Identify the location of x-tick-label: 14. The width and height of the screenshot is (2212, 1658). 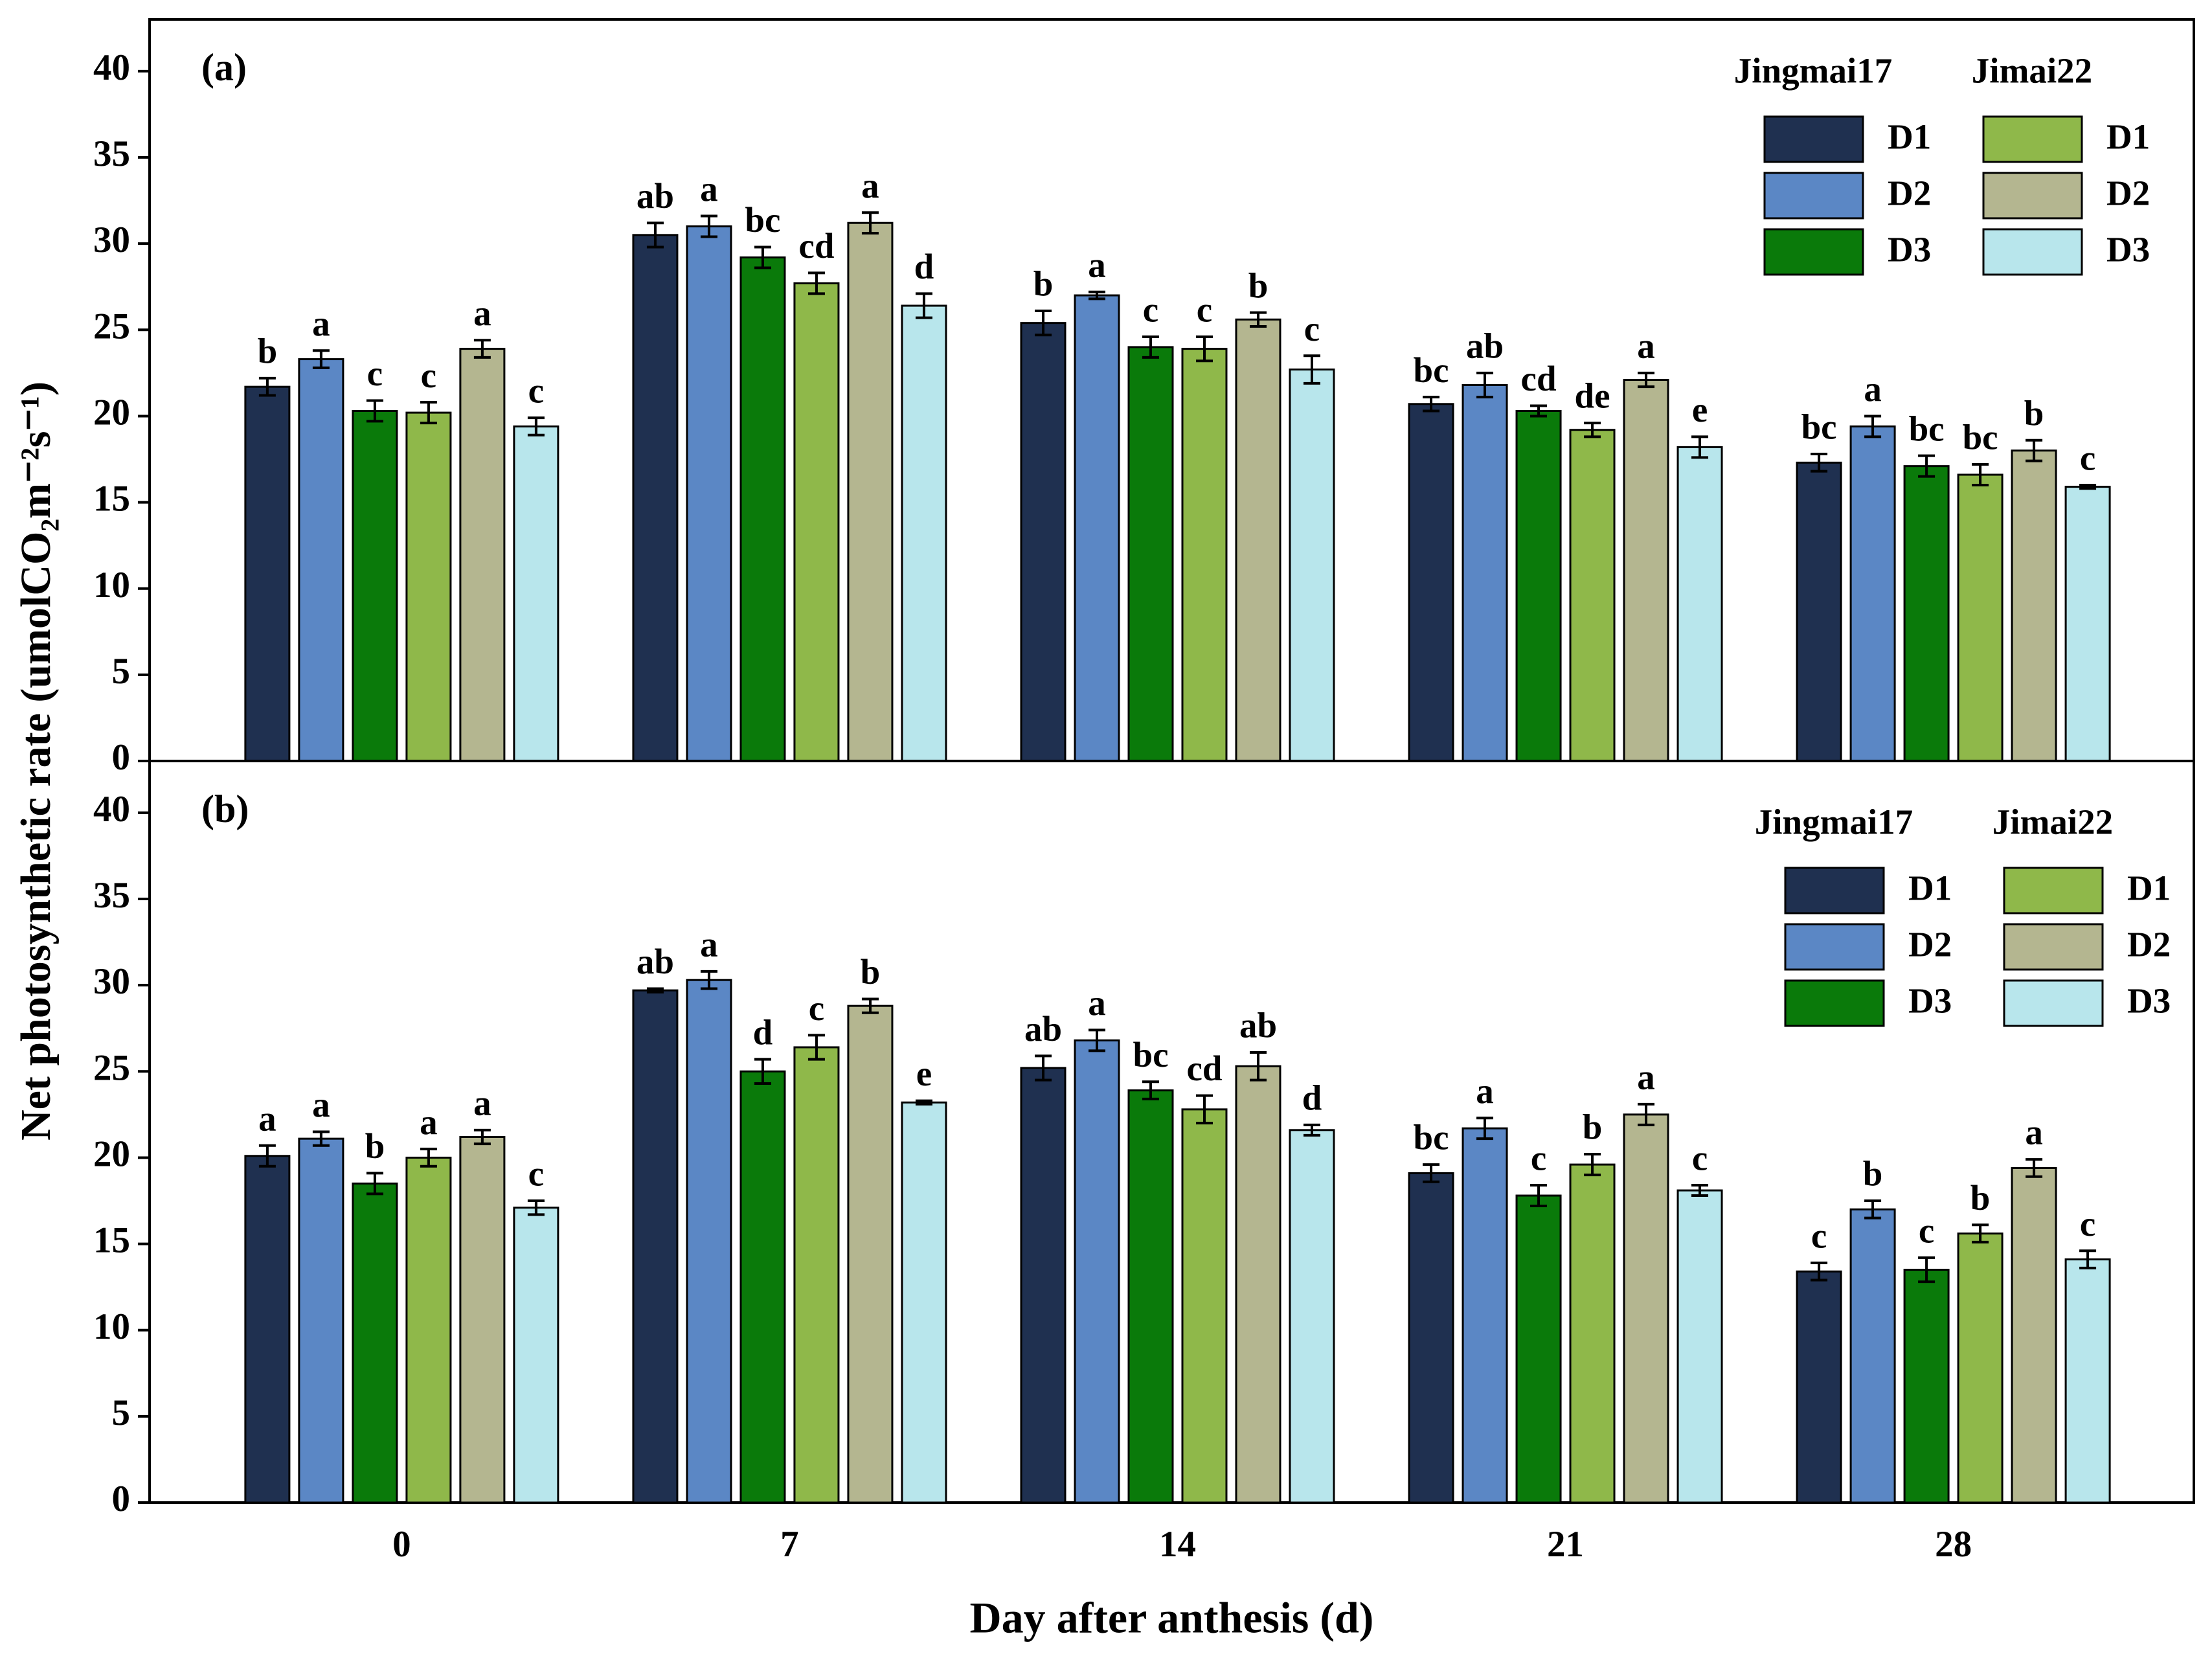
(1177, 1544).